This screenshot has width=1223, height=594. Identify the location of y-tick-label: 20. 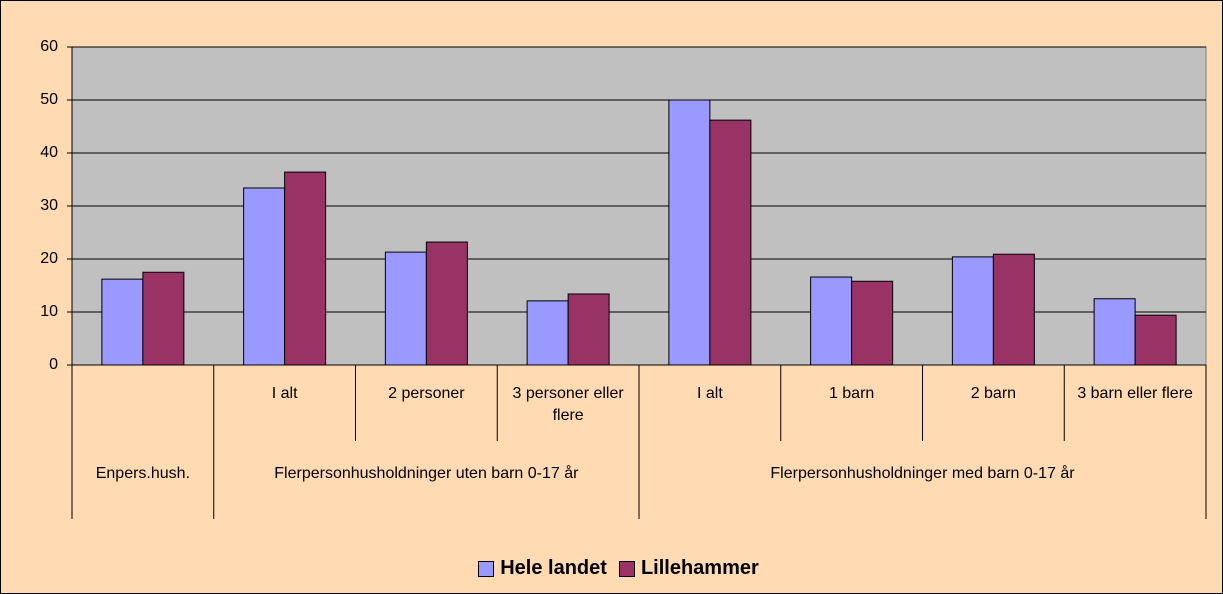
(49, 258).